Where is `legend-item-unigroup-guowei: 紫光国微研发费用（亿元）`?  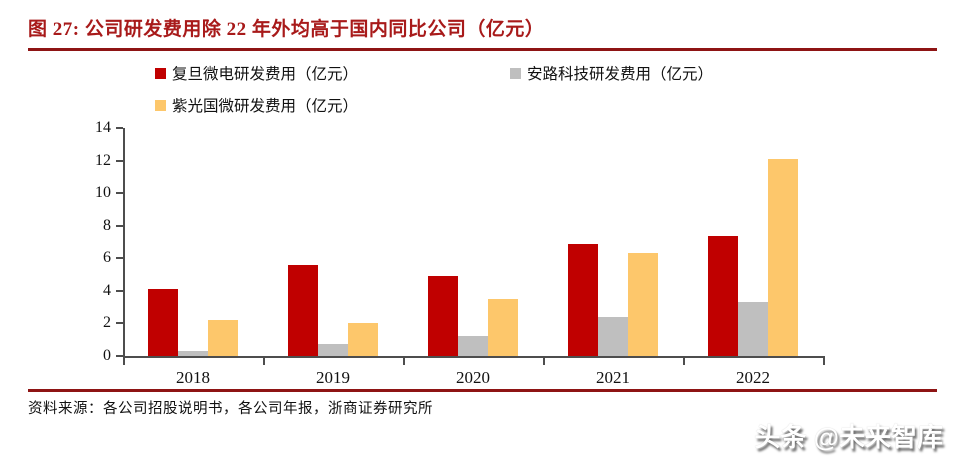
legend-item-unigroup-guowei: 紫光国微研发费用（亿元） is located at coordinates (256, 105).